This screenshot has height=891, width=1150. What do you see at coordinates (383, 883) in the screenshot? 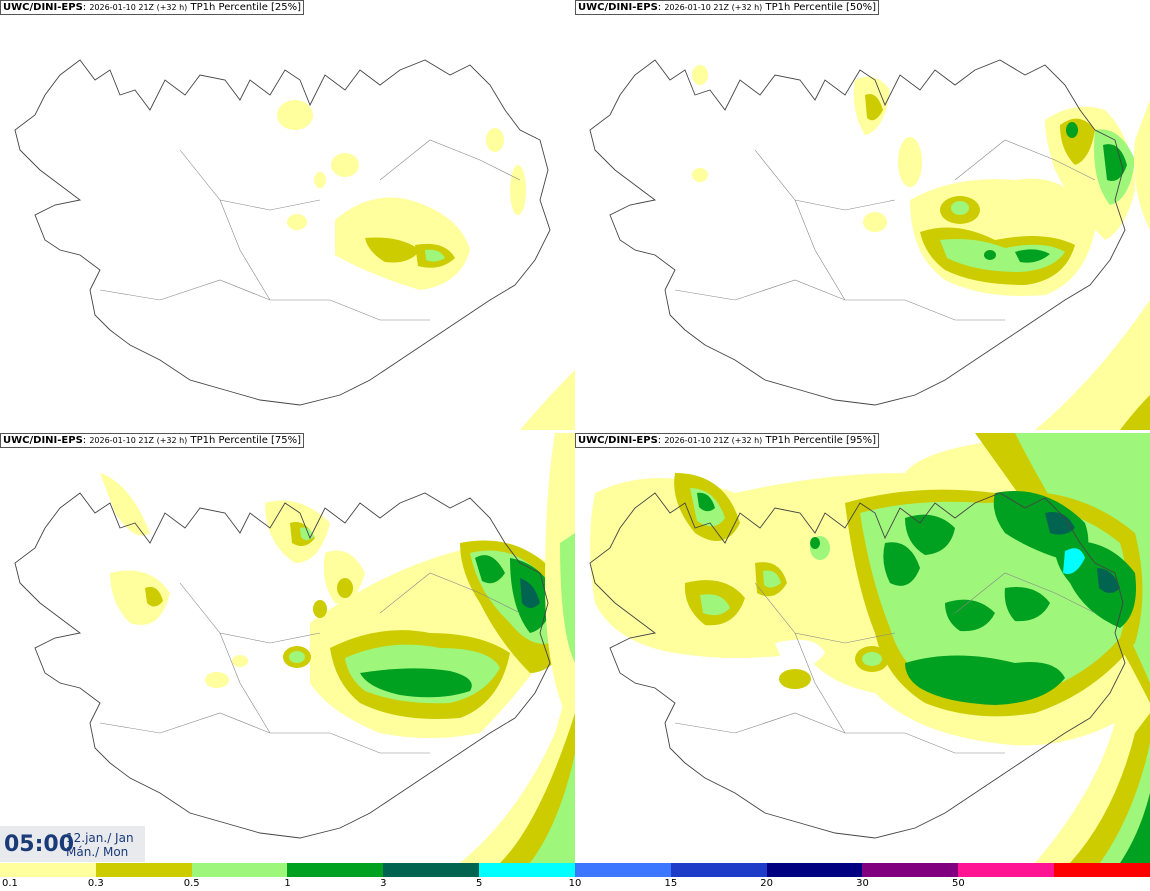
I see `legend-tick-label: 3` at bounding box center [383, 883].